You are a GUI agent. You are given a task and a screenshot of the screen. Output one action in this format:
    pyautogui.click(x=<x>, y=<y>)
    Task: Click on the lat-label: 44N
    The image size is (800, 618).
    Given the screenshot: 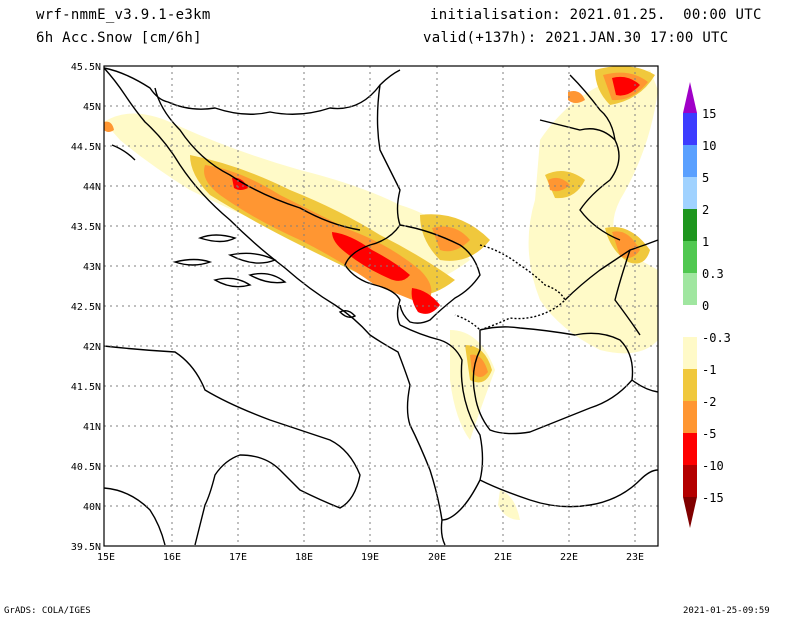 What is the action you would take?
    pyautogui.click(x=92, y=187)
    